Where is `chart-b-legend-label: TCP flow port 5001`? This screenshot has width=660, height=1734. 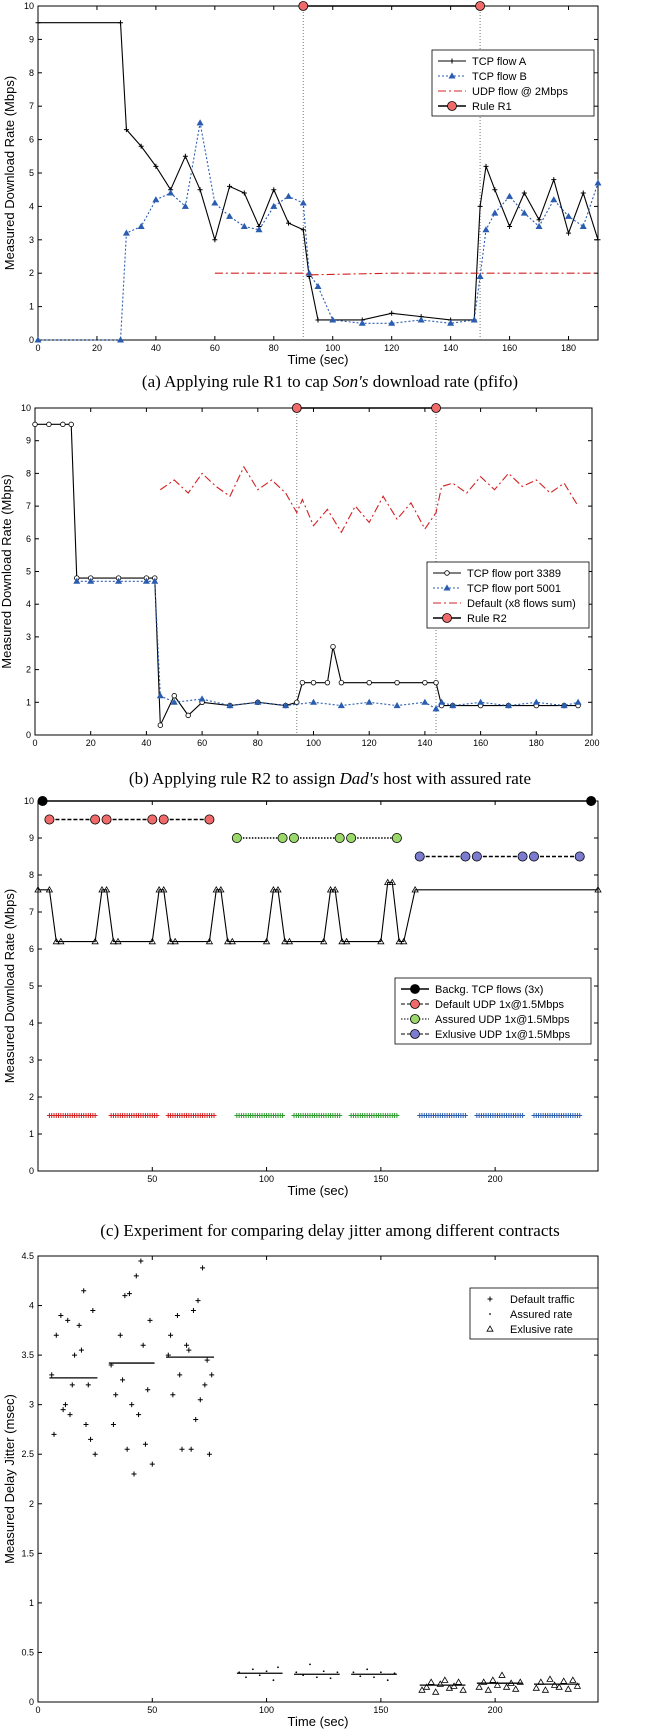
chart-b-legend-label: TCP flow port 5001 is located at coordinates (514, 589).